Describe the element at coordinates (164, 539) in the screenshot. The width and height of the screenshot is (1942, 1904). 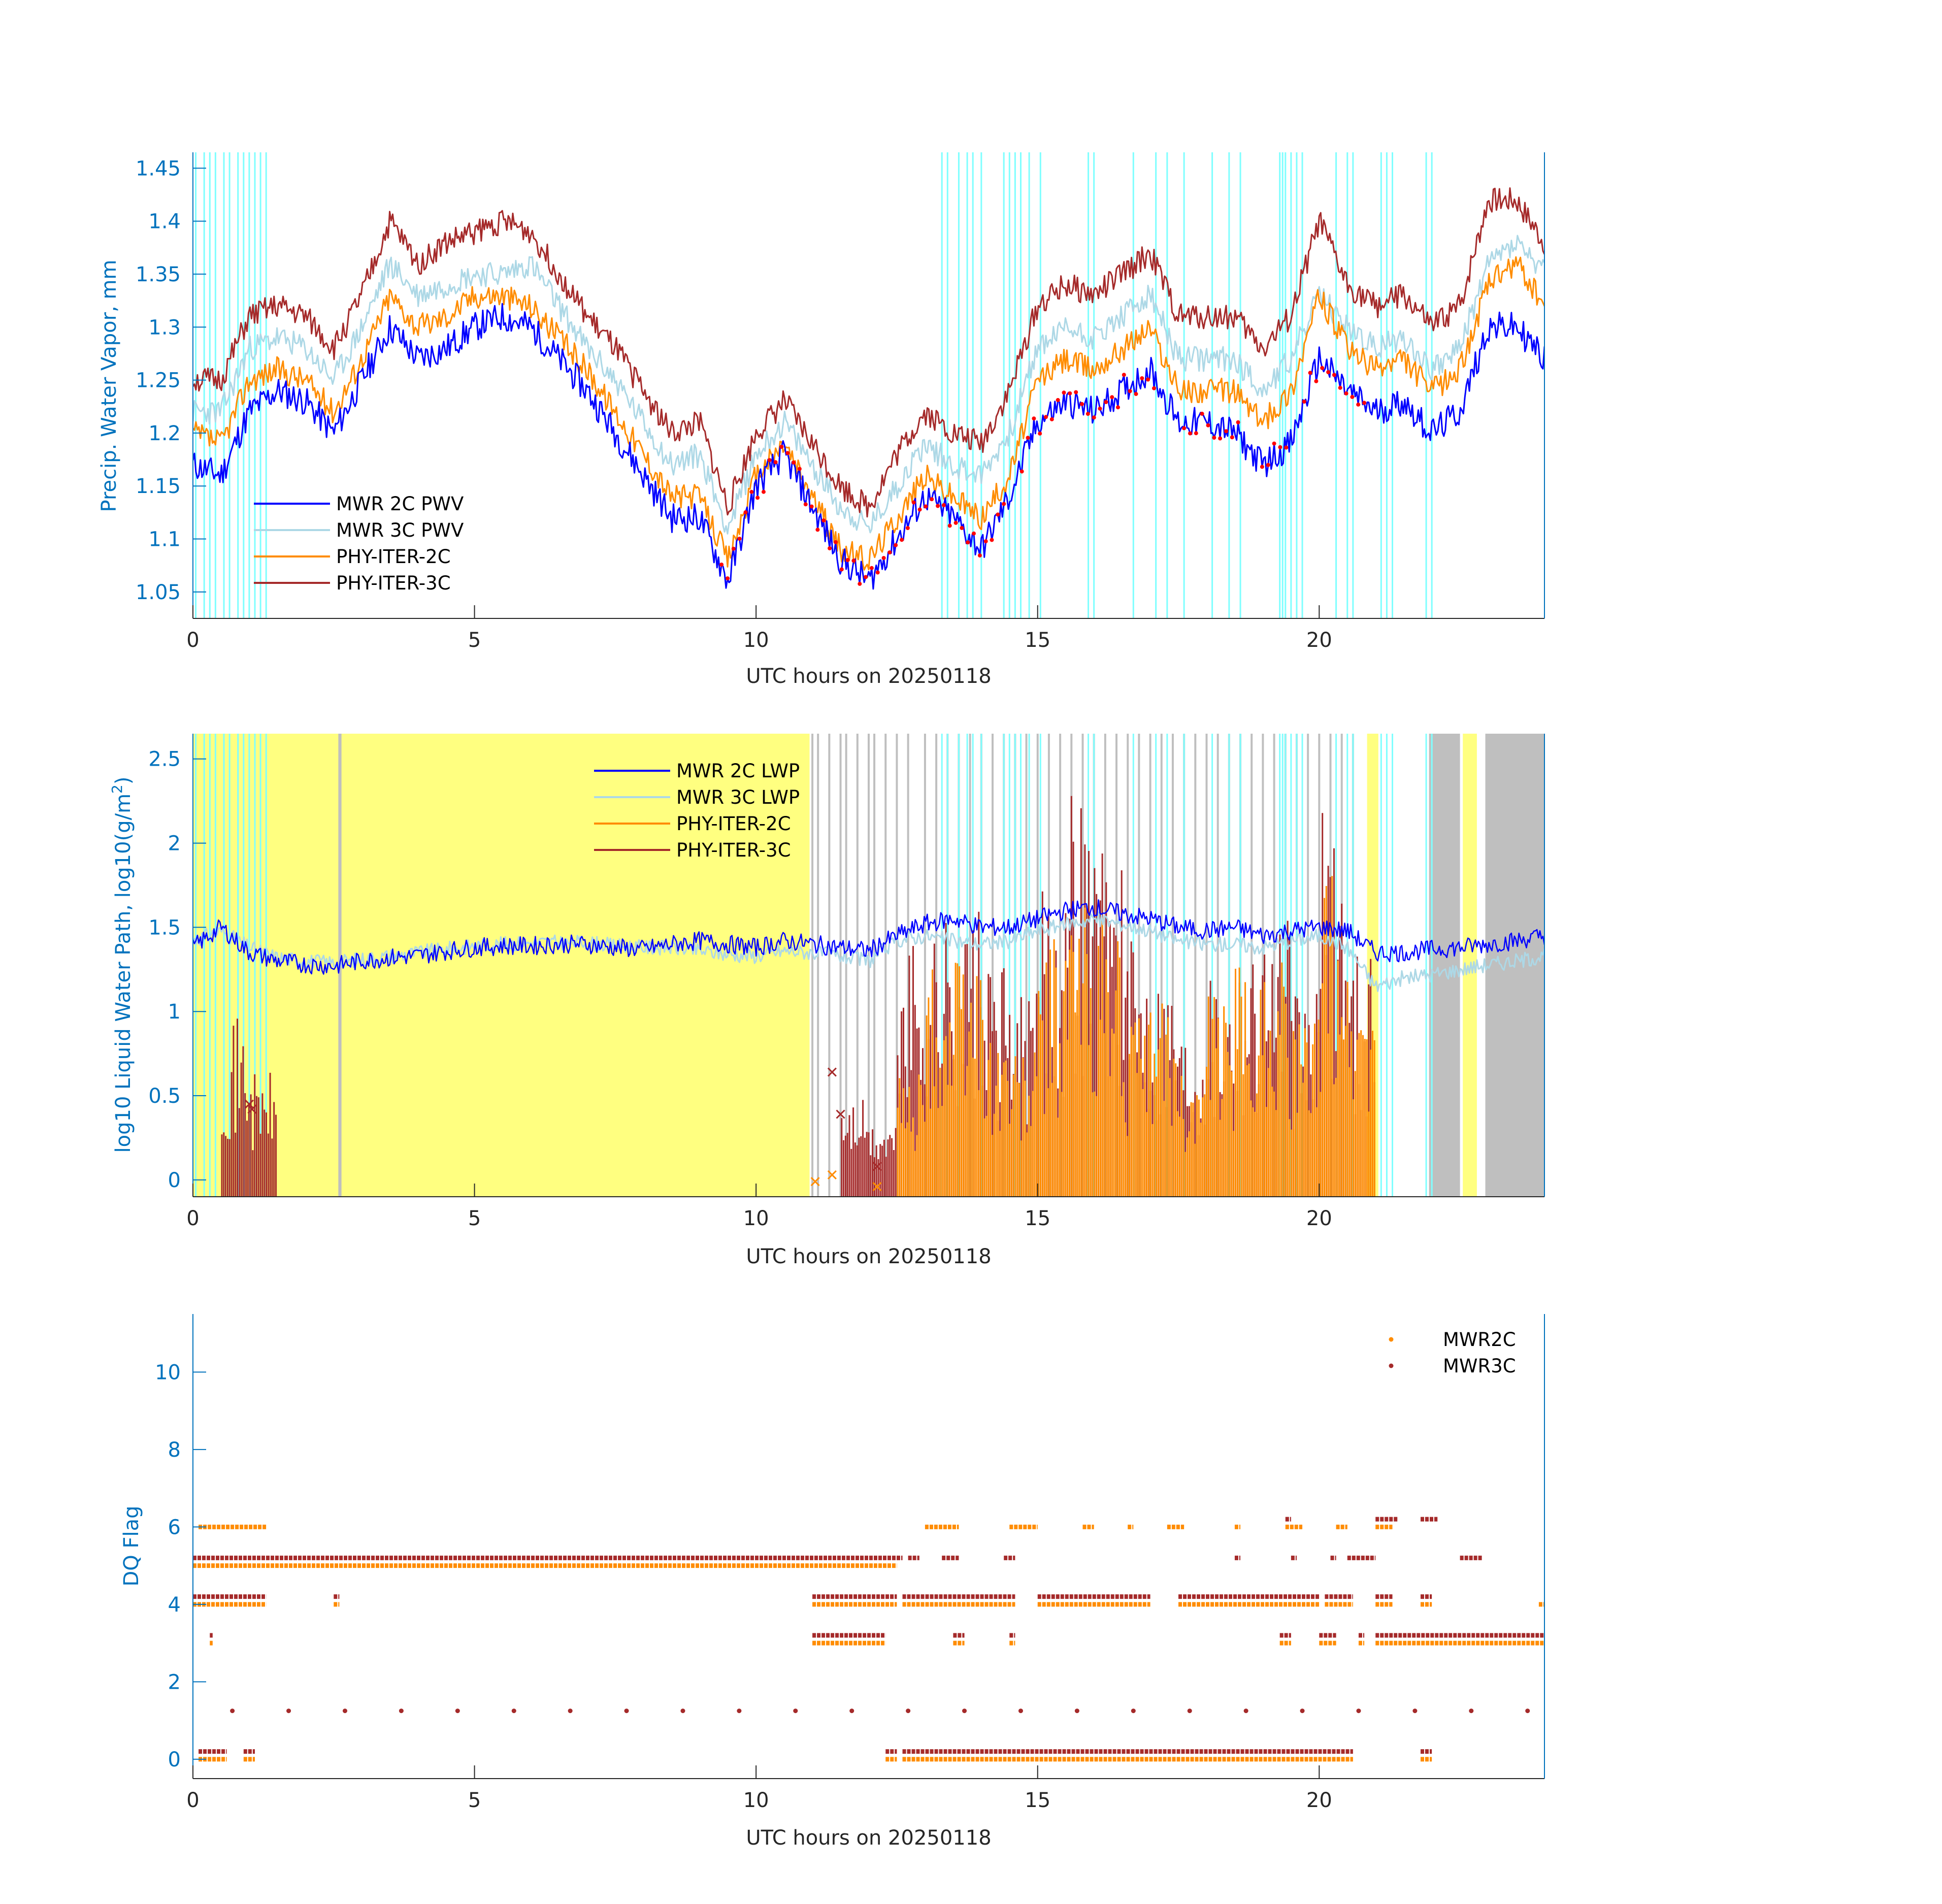
I see `y-tick-label: 1.1` at that location.